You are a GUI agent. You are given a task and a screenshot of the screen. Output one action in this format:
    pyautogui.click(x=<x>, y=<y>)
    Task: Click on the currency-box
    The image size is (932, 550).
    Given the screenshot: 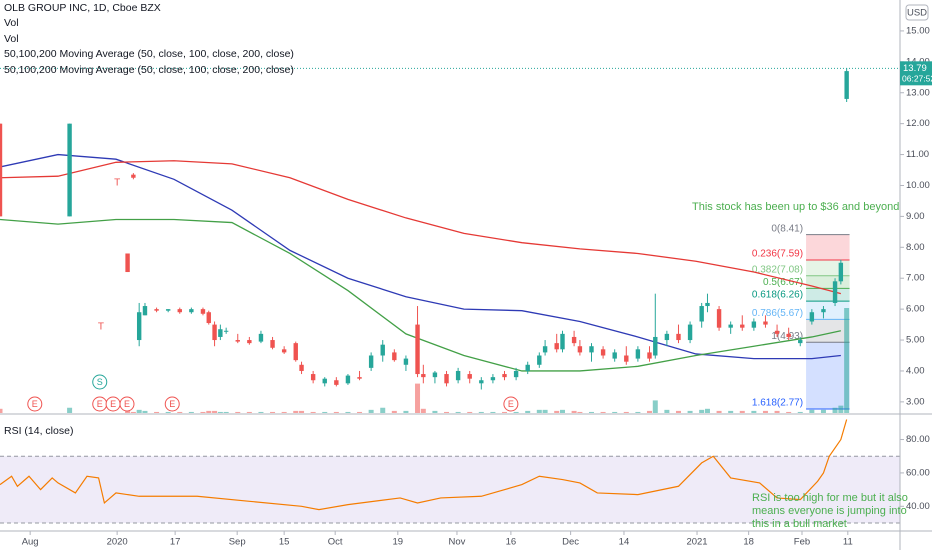 What is the action you would take?
    pyautogui.click(x=917, y=12)
    